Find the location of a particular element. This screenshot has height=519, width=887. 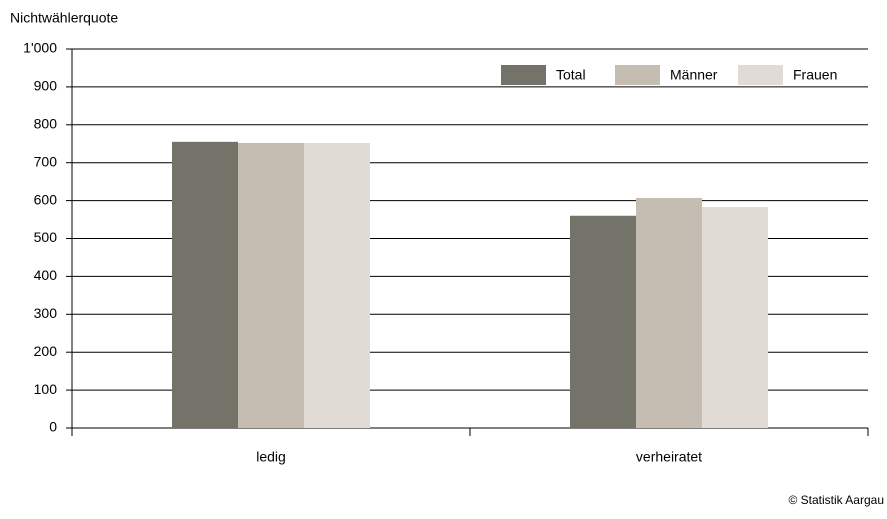

y-tick-label: 700 is located at coordinates (46, 161).